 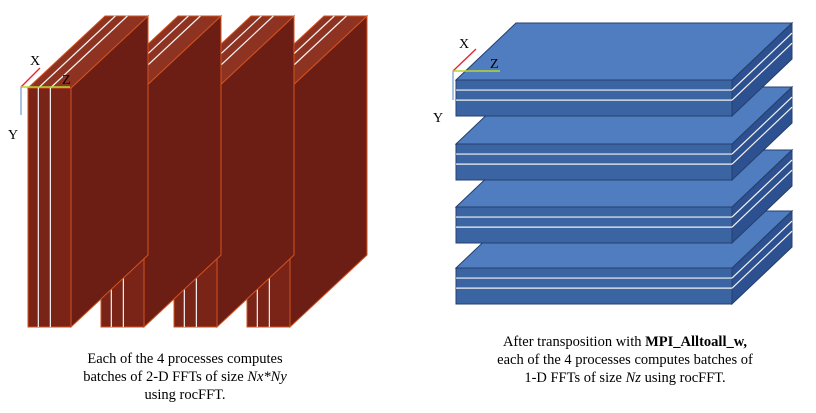 I want to click on left-caption-size-term: Nx*Ny, so click(x=267, y=377).